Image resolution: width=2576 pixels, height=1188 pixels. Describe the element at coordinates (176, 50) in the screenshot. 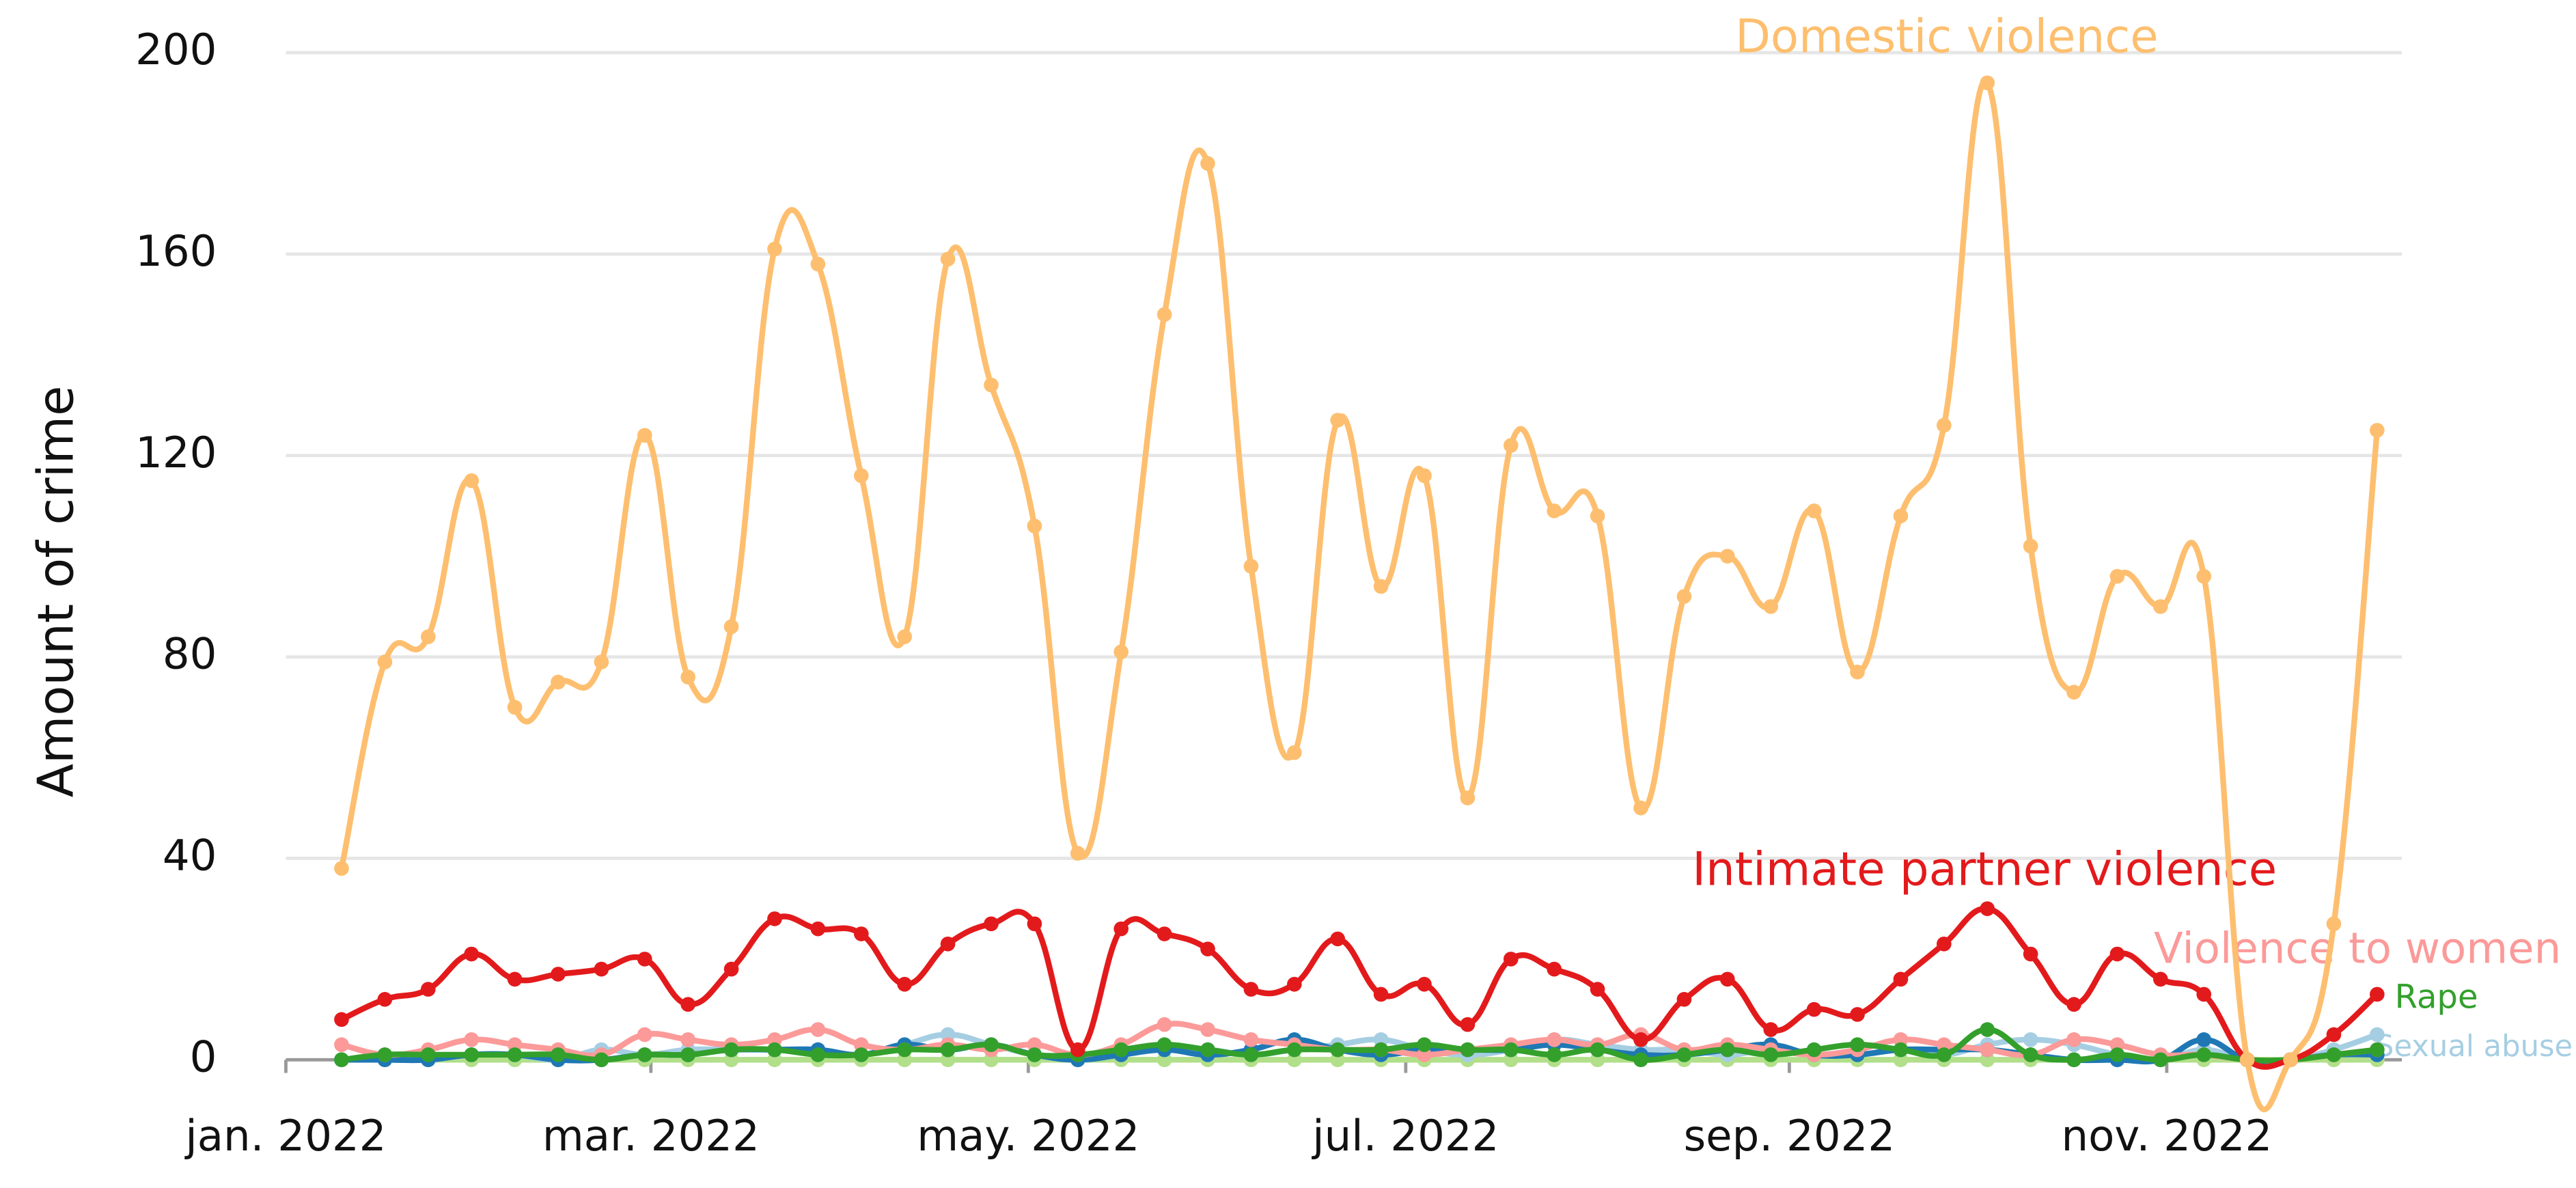

I see `y-tick-label: 200` at that location.